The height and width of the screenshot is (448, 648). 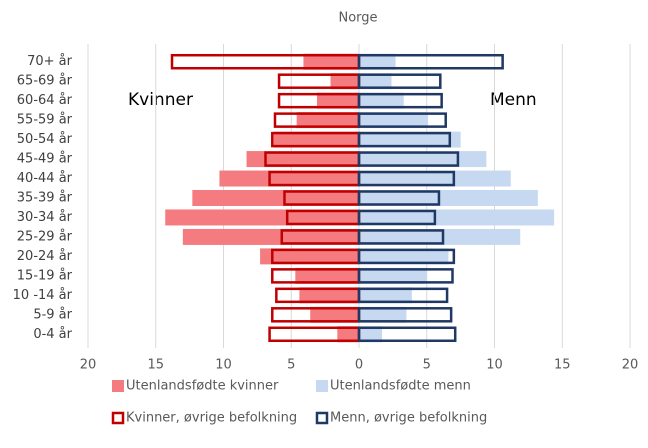 What do you see at coordinates (45, 159) in the screenshot?
I see `y-tick-label: 45-49 år` at bounding box center [45, 159].